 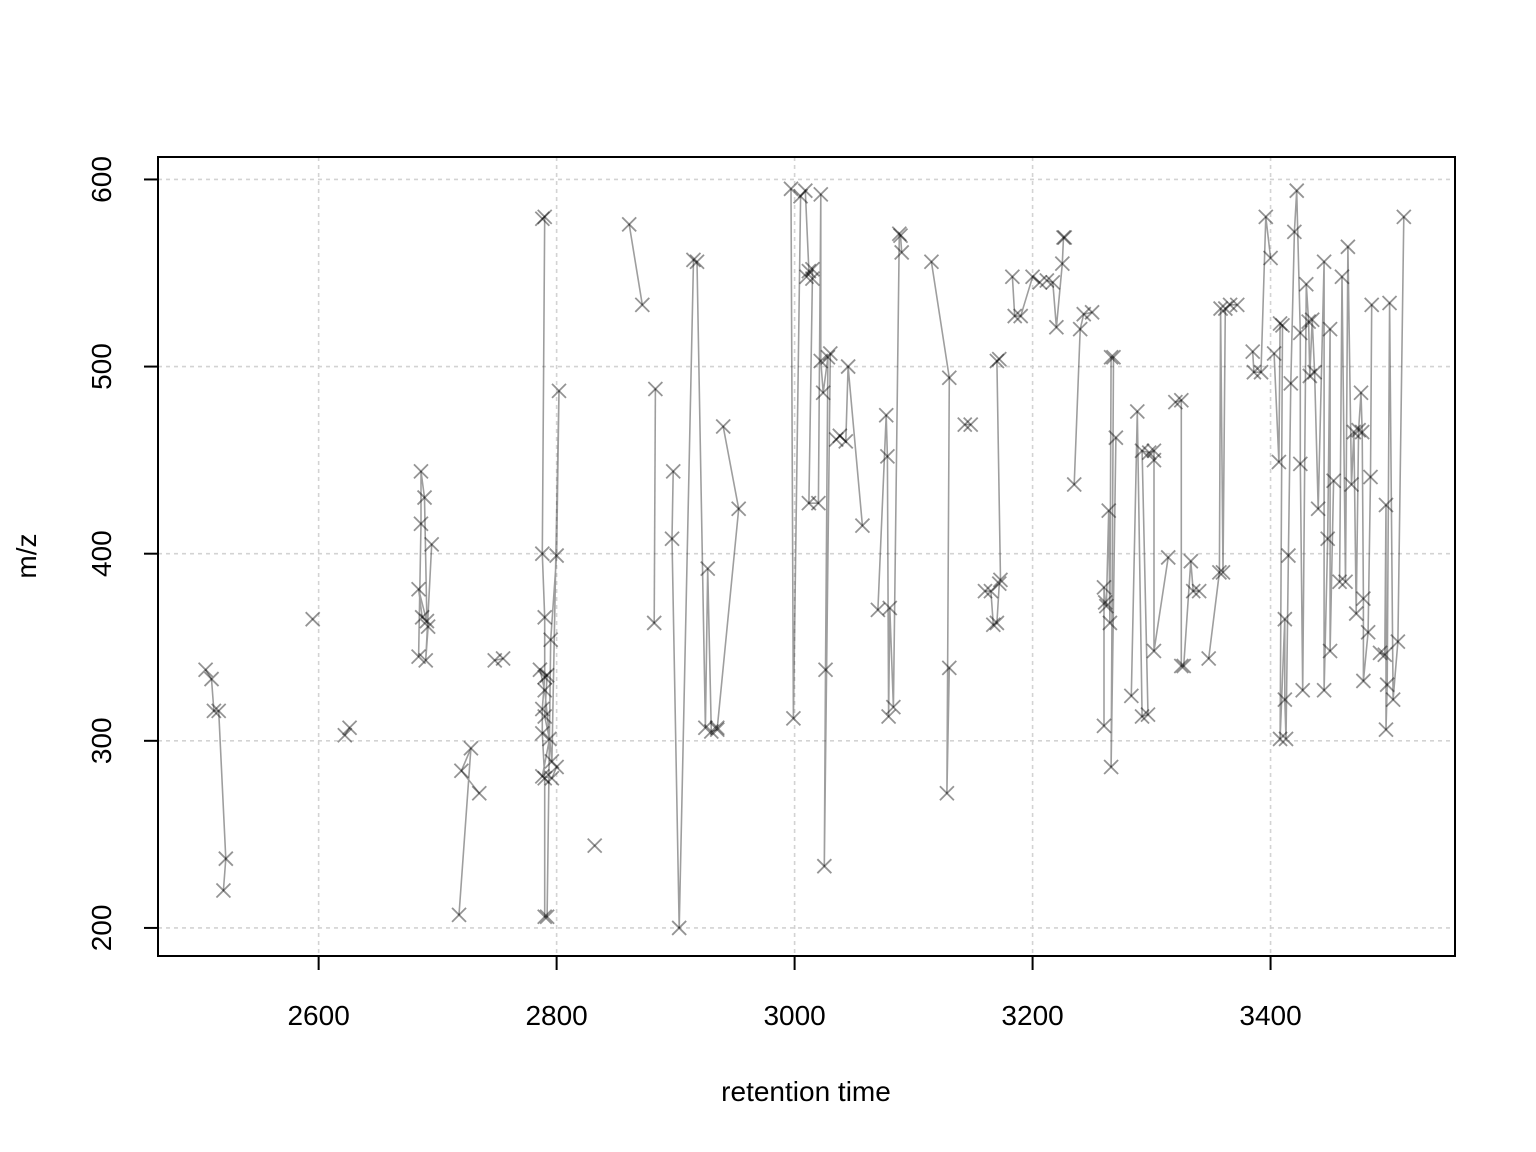 What do you see at coordinates (101, 179) in the screenshot?
I see `y-tick-label: 600` at bounding box center [101, 179].